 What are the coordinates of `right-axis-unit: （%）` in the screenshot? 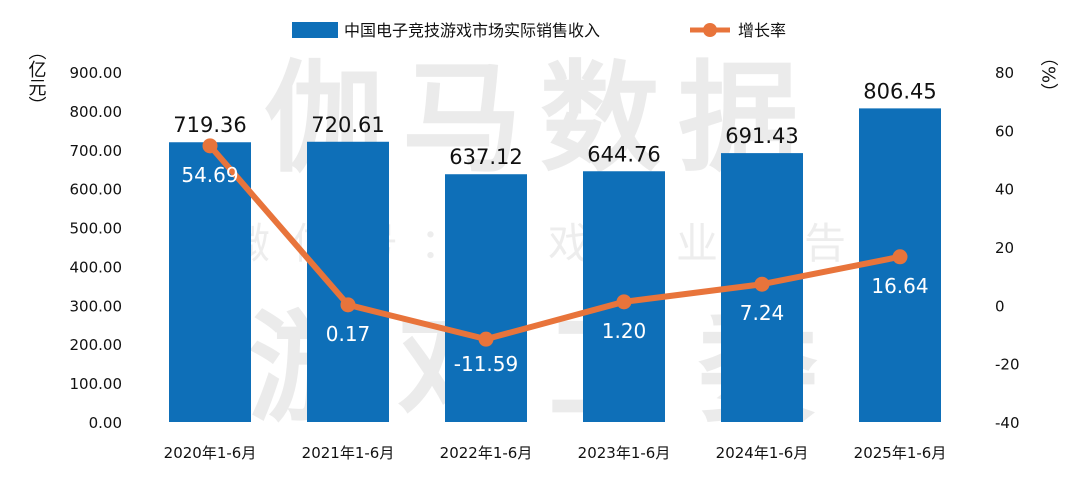 It's located at (1048, 74).